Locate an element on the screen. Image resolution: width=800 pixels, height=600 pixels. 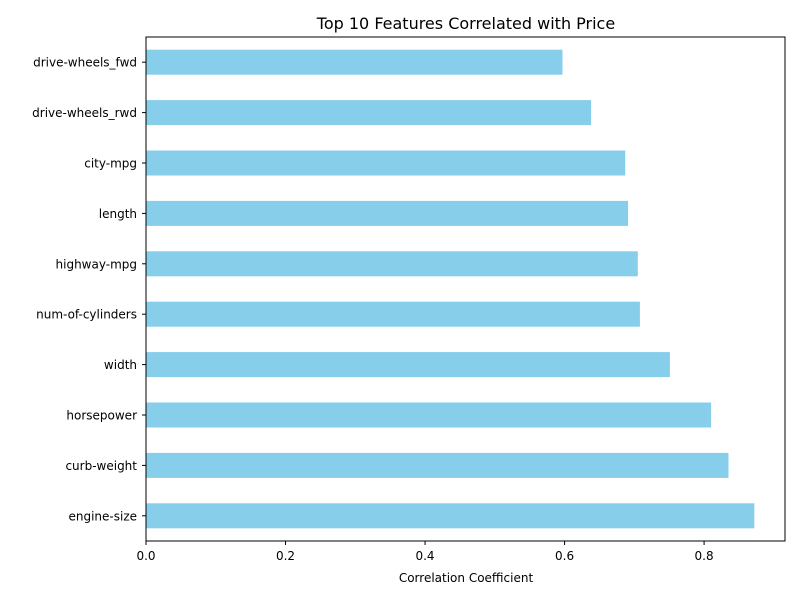
x-axis: 0.0 0.2 0.4 0.6 0.8 is located at coordinates (425, 552).